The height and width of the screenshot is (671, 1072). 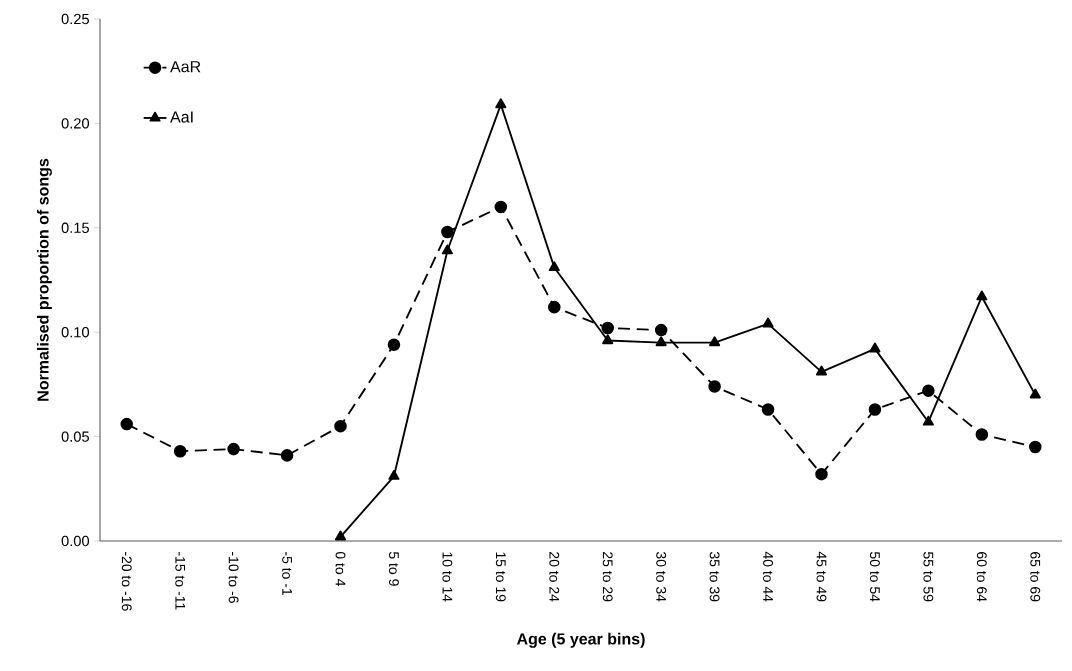 What do you see at coordinates (75, 19) in the screenshot?
I see `y-tick-label: 0.25` at bounding box center [75, 19].